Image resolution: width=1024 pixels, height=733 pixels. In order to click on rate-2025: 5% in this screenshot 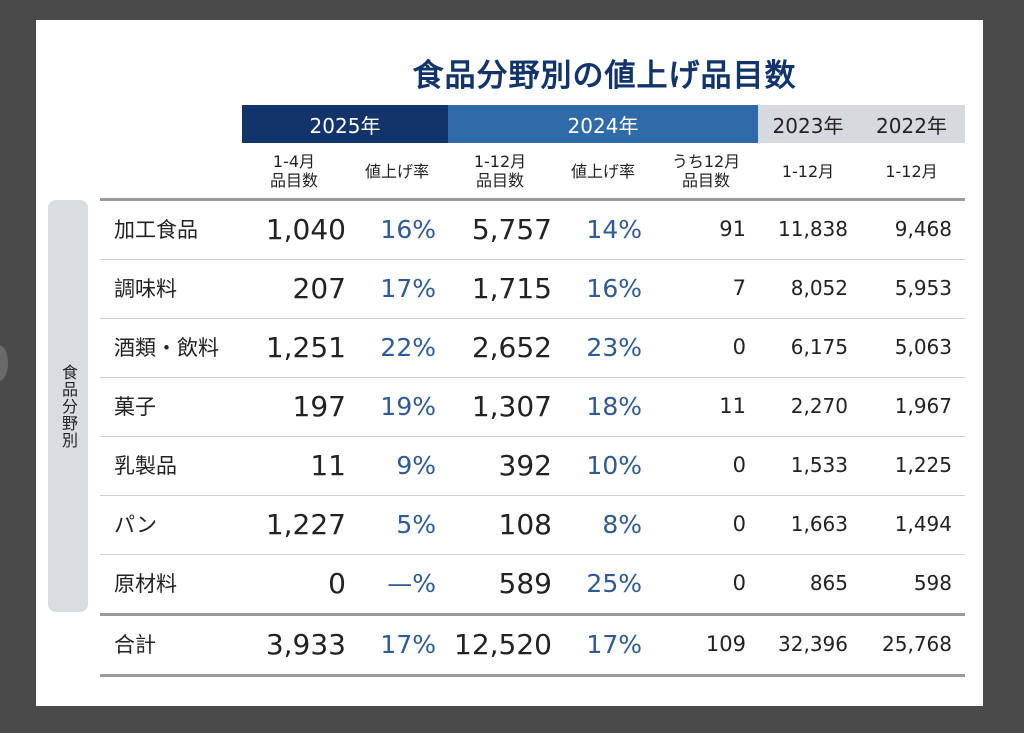, I will do `click(416, 524)`.